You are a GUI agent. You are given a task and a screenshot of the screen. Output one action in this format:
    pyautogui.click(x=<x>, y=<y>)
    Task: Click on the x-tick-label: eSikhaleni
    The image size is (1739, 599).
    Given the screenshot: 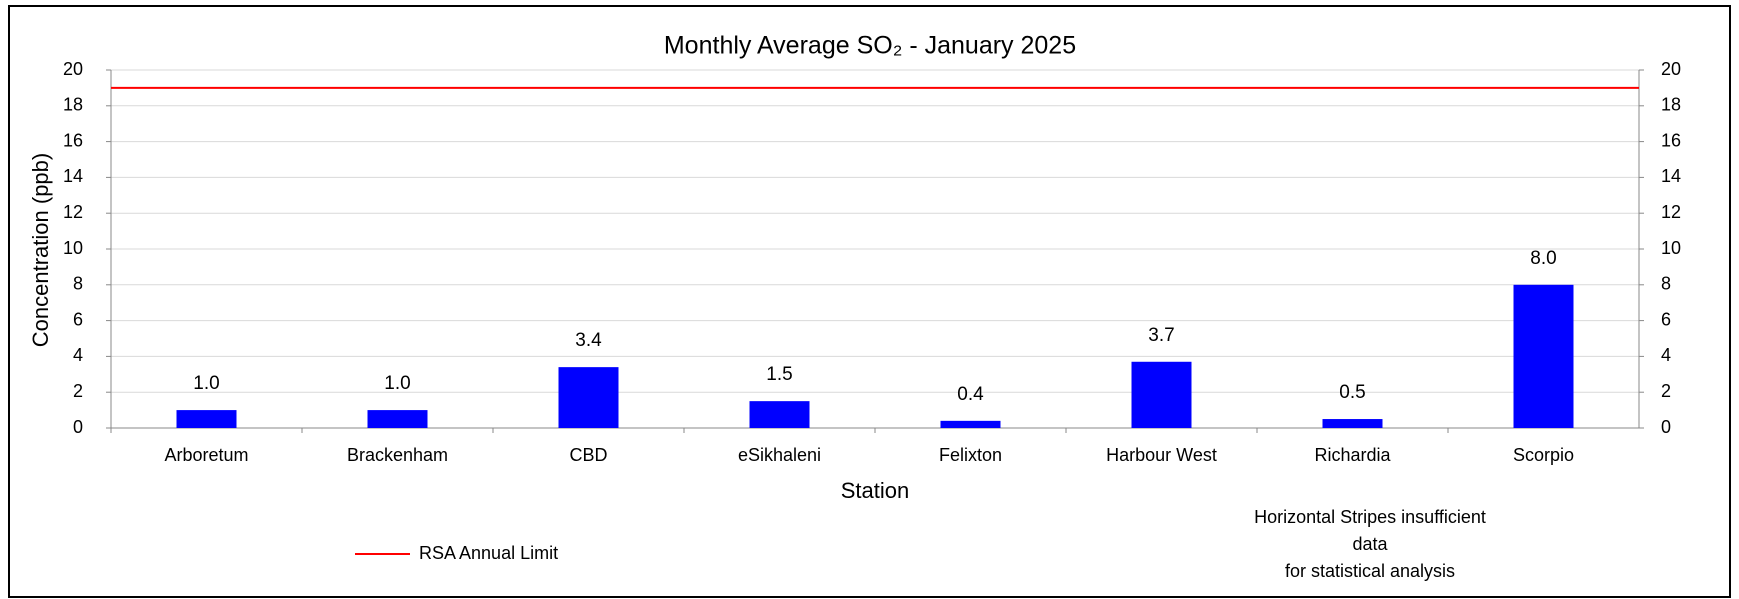 What is the action you would take?
    pyautogui.click(x=779, y=455)
    